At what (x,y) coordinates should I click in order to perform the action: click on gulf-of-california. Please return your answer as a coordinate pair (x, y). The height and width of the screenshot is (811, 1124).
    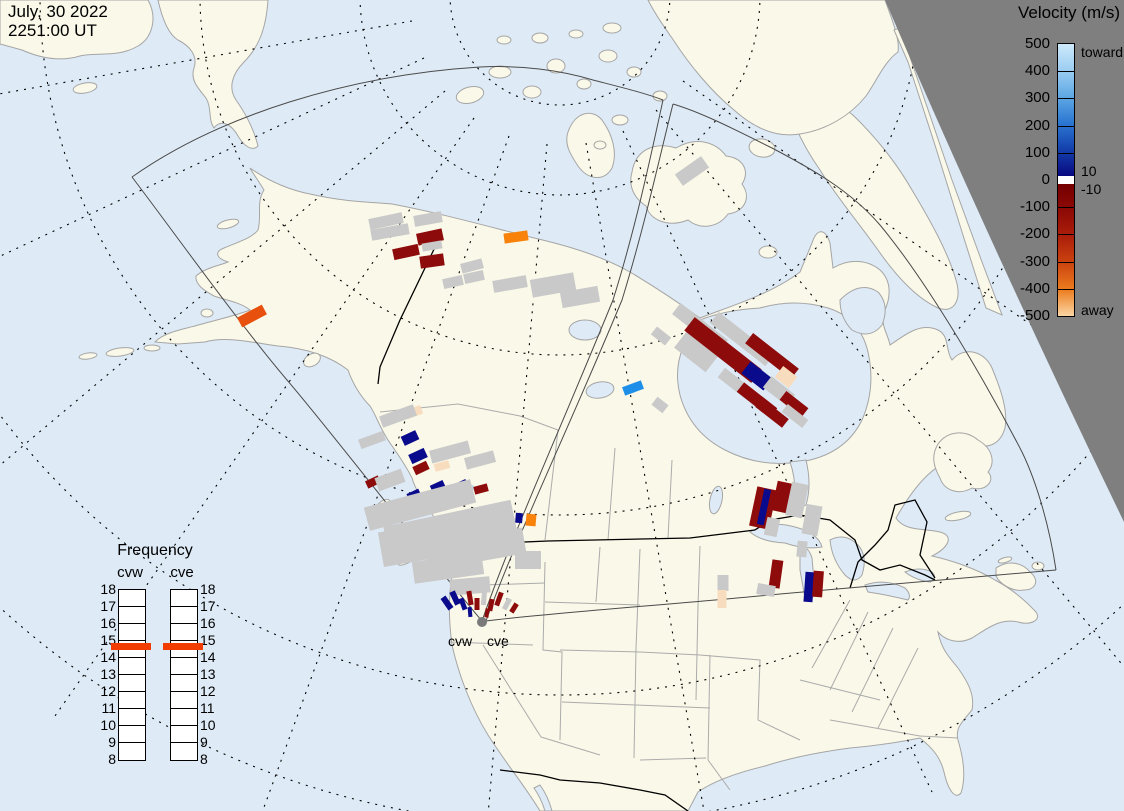
    Looking at the image, I should click on (543, 797).